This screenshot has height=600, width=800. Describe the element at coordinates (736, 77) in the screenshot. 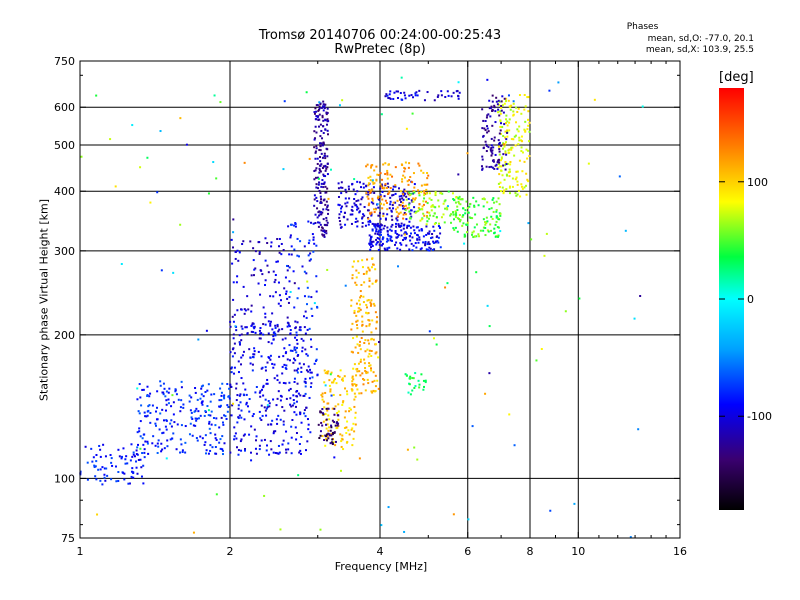

I see `colorbar-unit: [deg]` at that location.